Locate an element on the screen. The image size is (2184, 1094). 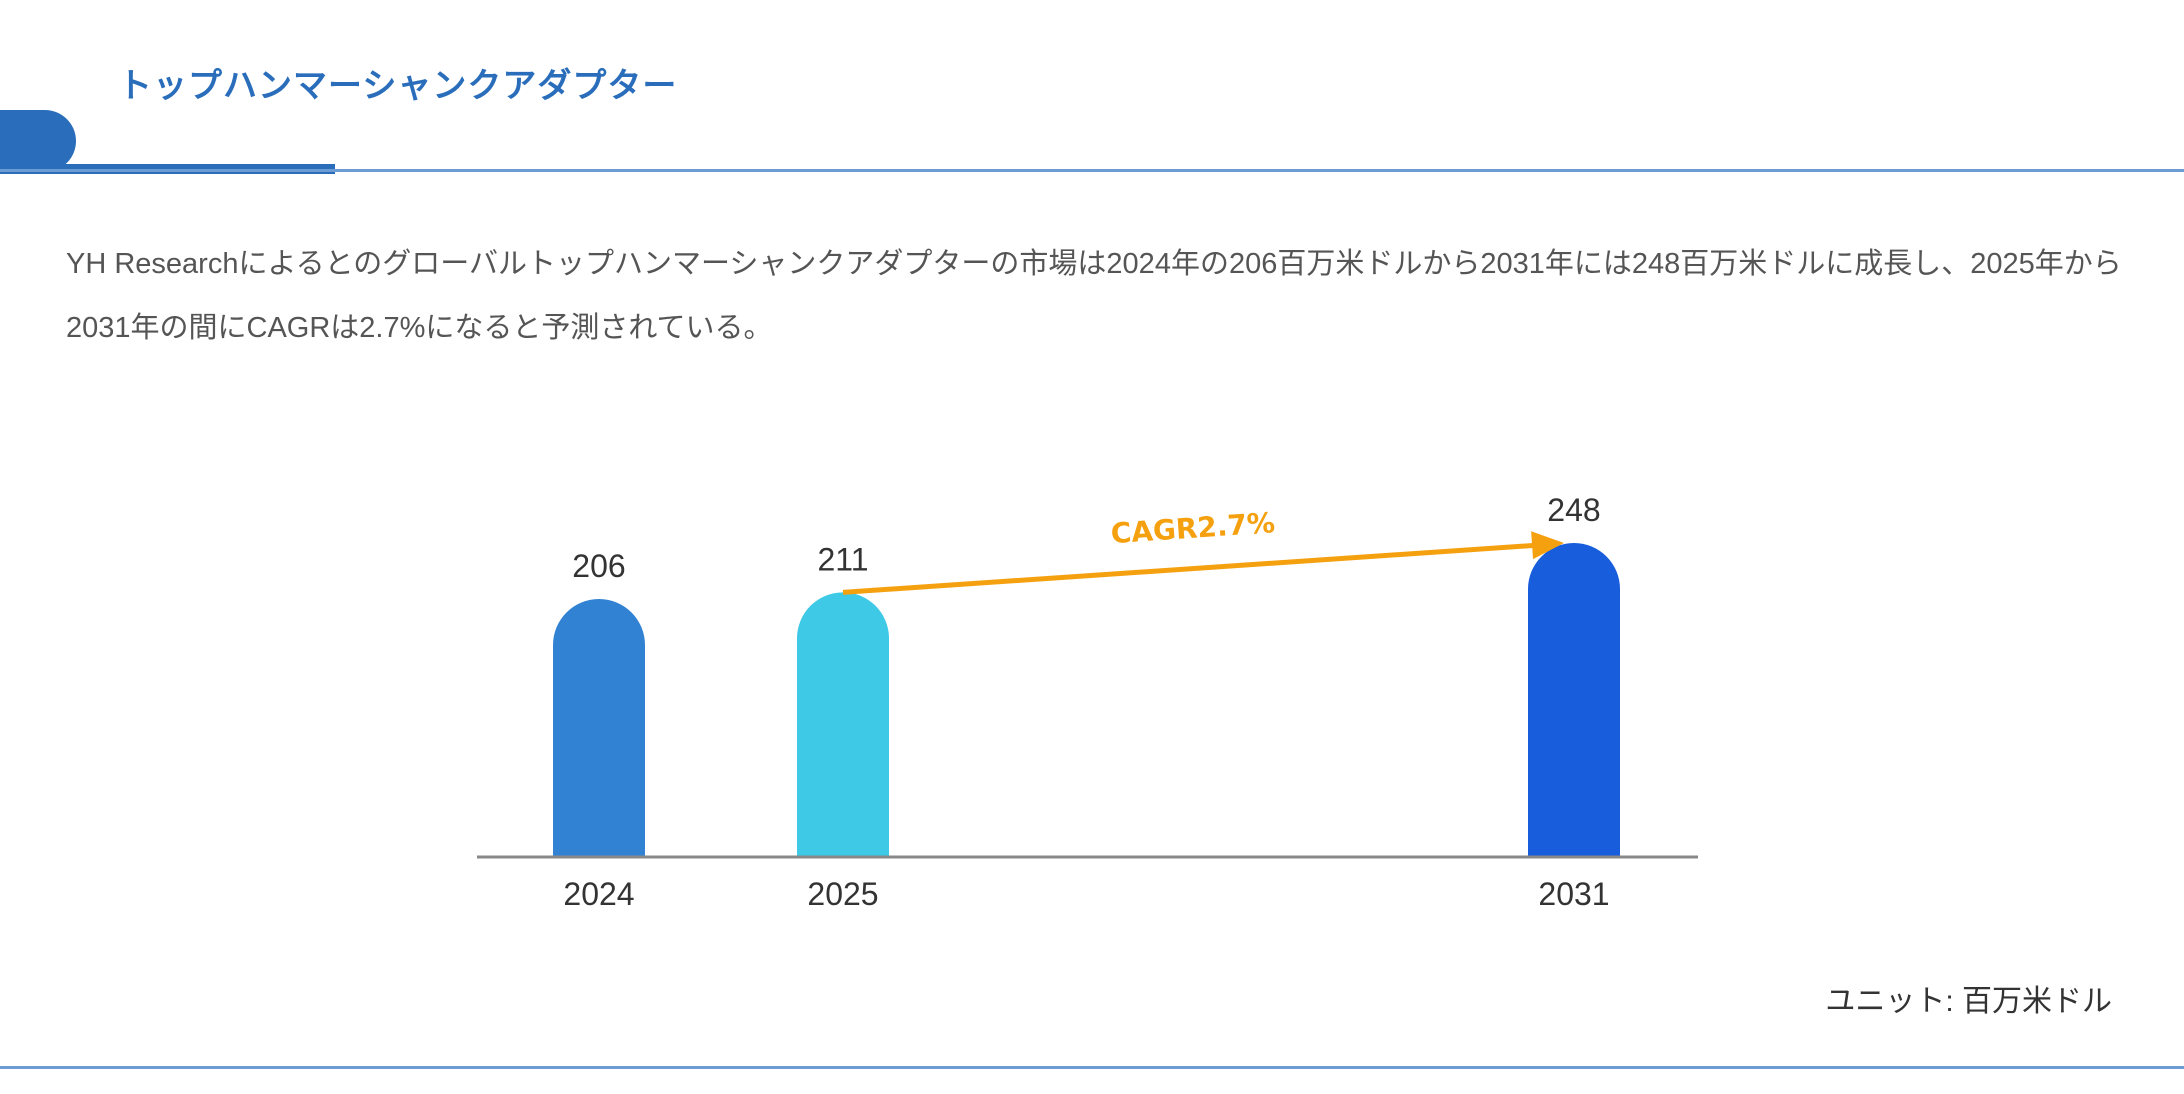
bar-2024 is located at coordinates (599, 728).